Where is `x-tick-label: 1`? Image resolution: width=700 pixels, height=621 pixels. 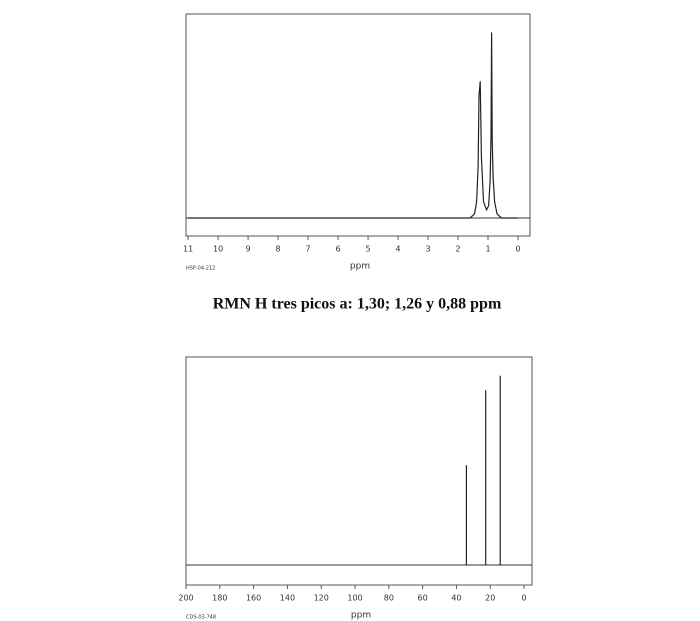 x-tick-label: 1 is located at coordinates (487, 249).